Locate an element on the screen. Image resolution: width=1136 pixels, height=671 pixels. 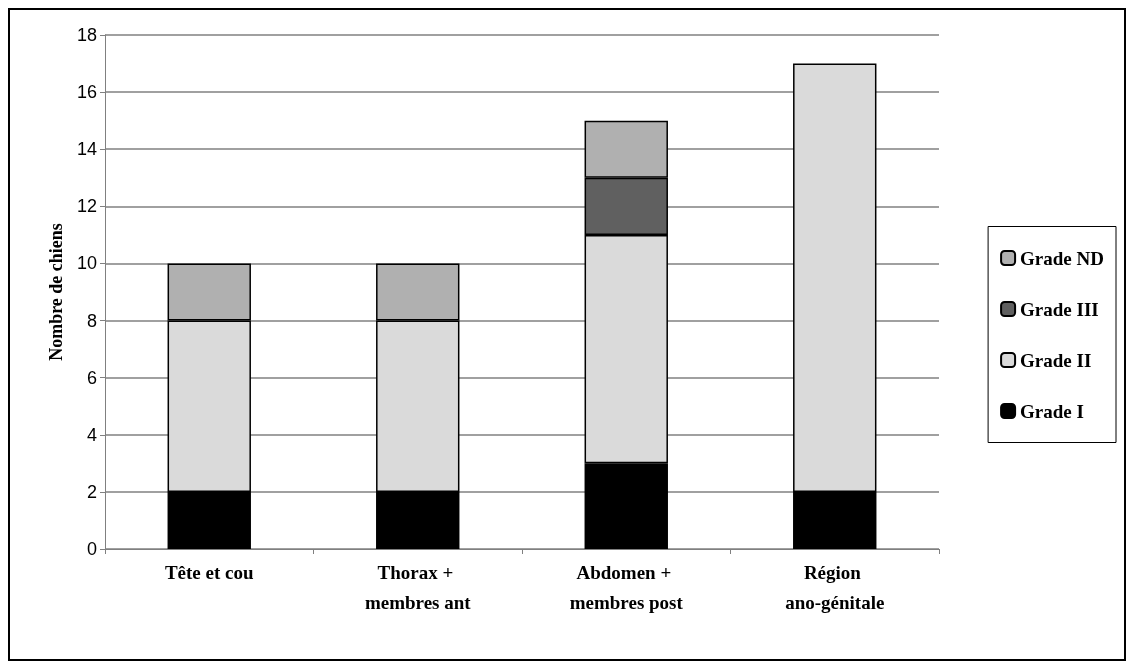
legend-label: Grade III is located at coordinates (1059, 309).